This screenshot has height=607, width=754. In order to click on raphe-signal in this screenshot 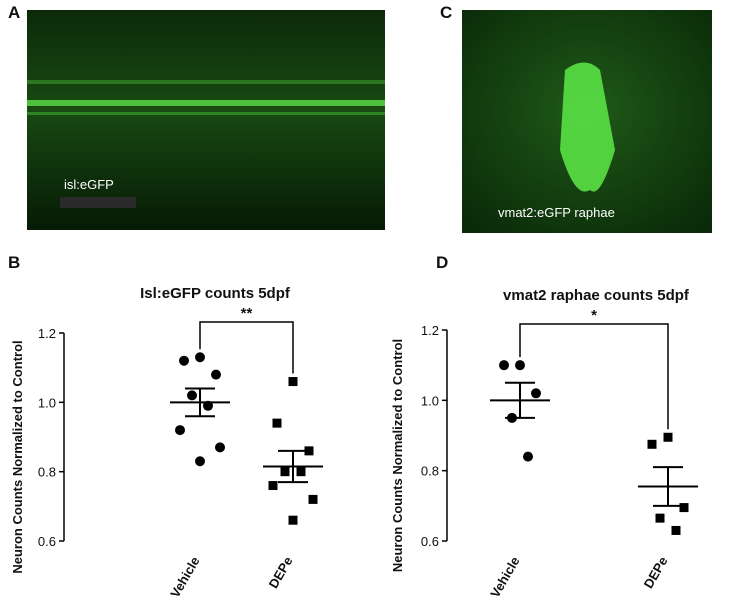, I will do `click(587, 127)`.